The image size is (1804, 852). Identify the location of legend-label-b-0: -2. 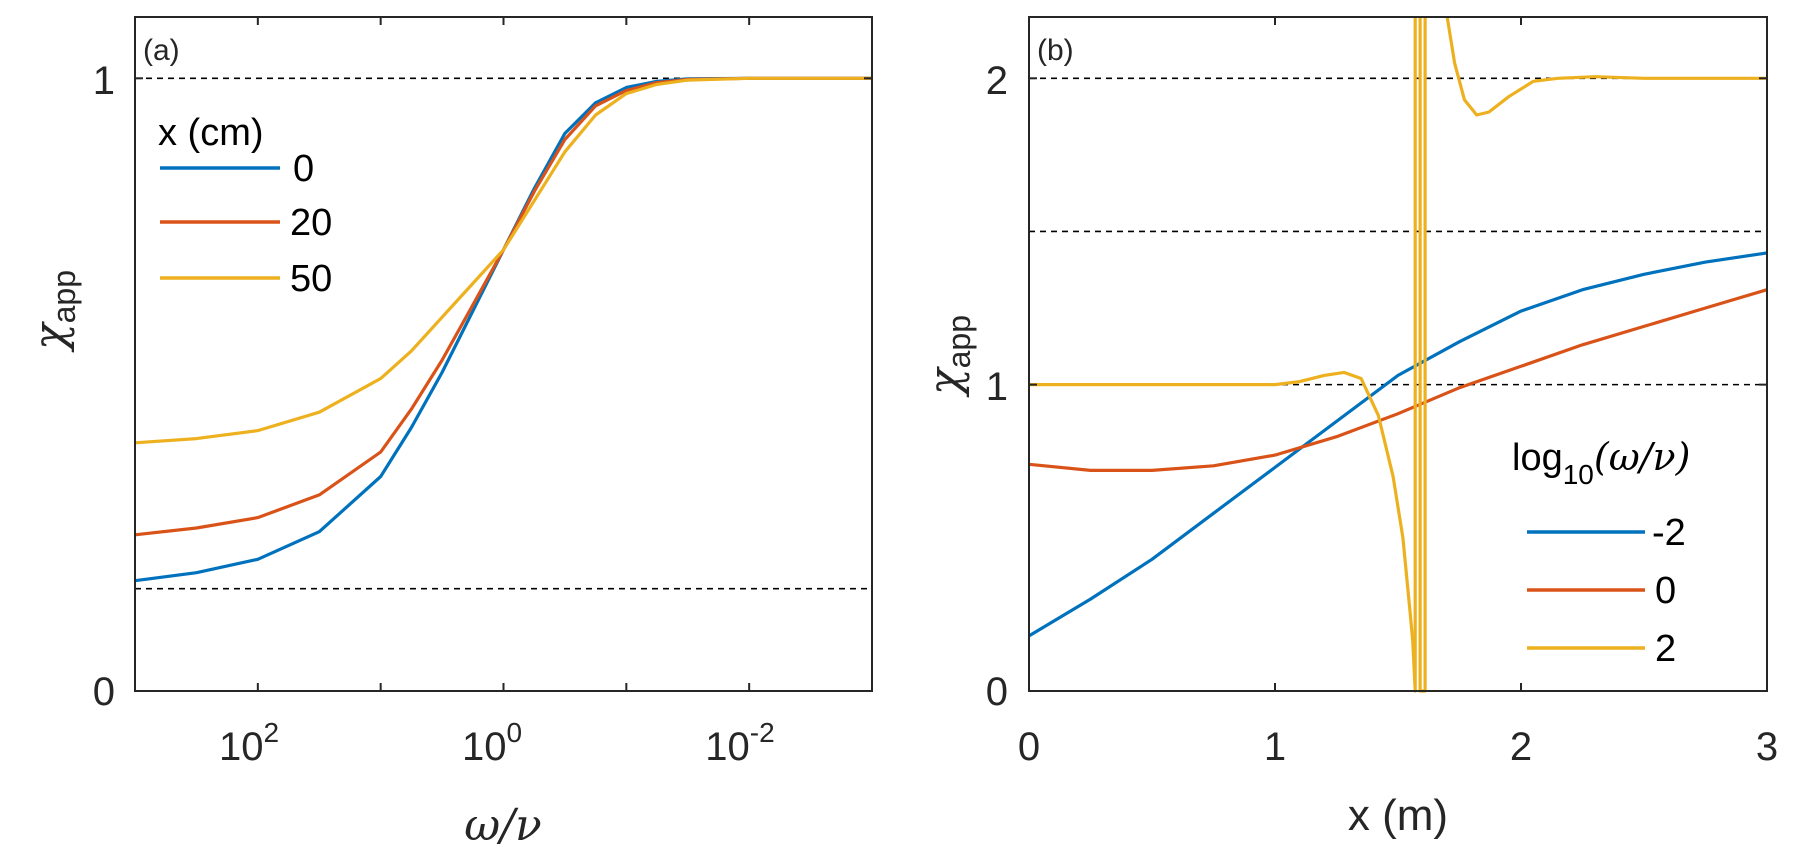
(1669, 533).